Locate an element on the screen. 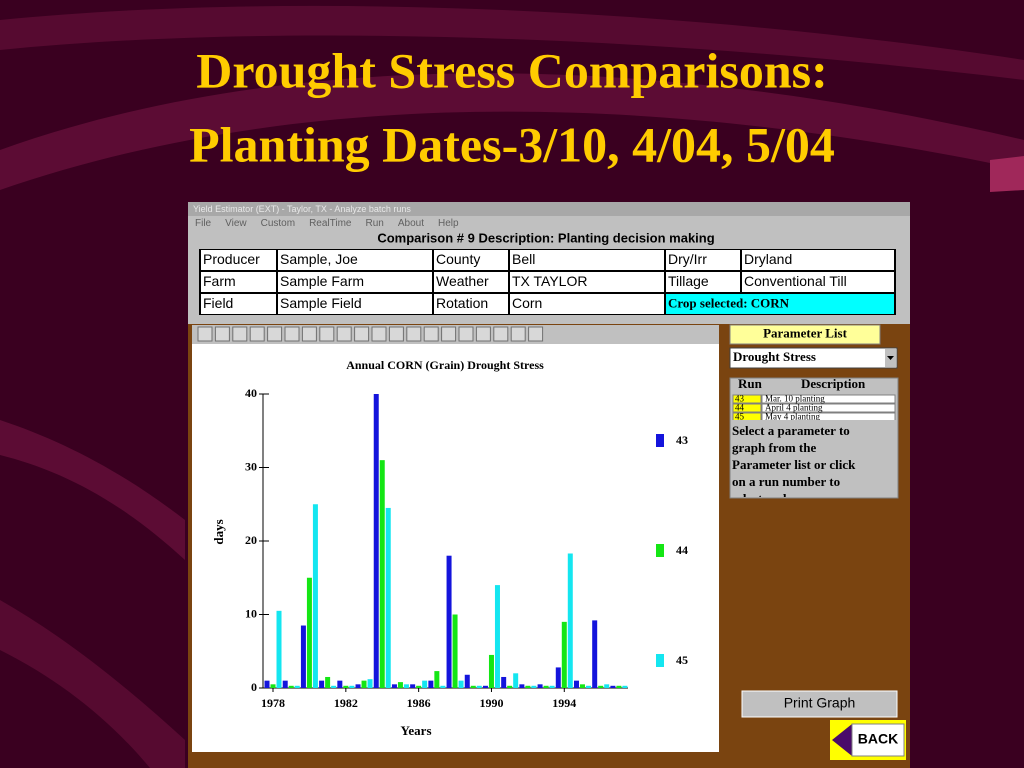  table-text: Bell is located at coordinates (523, 259).